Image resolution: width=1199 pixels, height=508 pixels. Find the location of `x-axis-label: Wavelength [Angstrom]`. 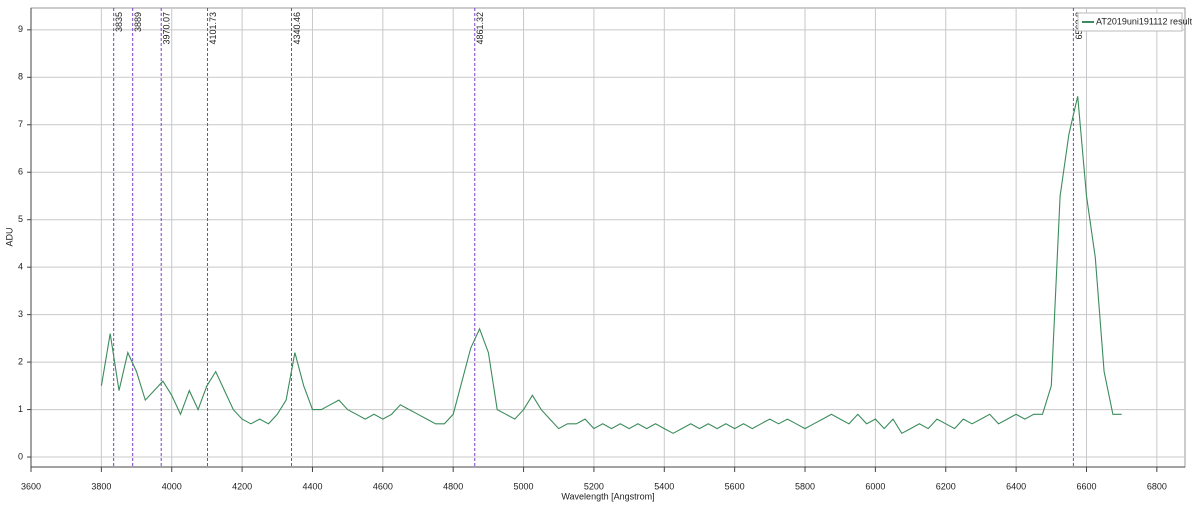

x-axis-label: Wavelength [Angstrom] is located at coordinates (607, 496).